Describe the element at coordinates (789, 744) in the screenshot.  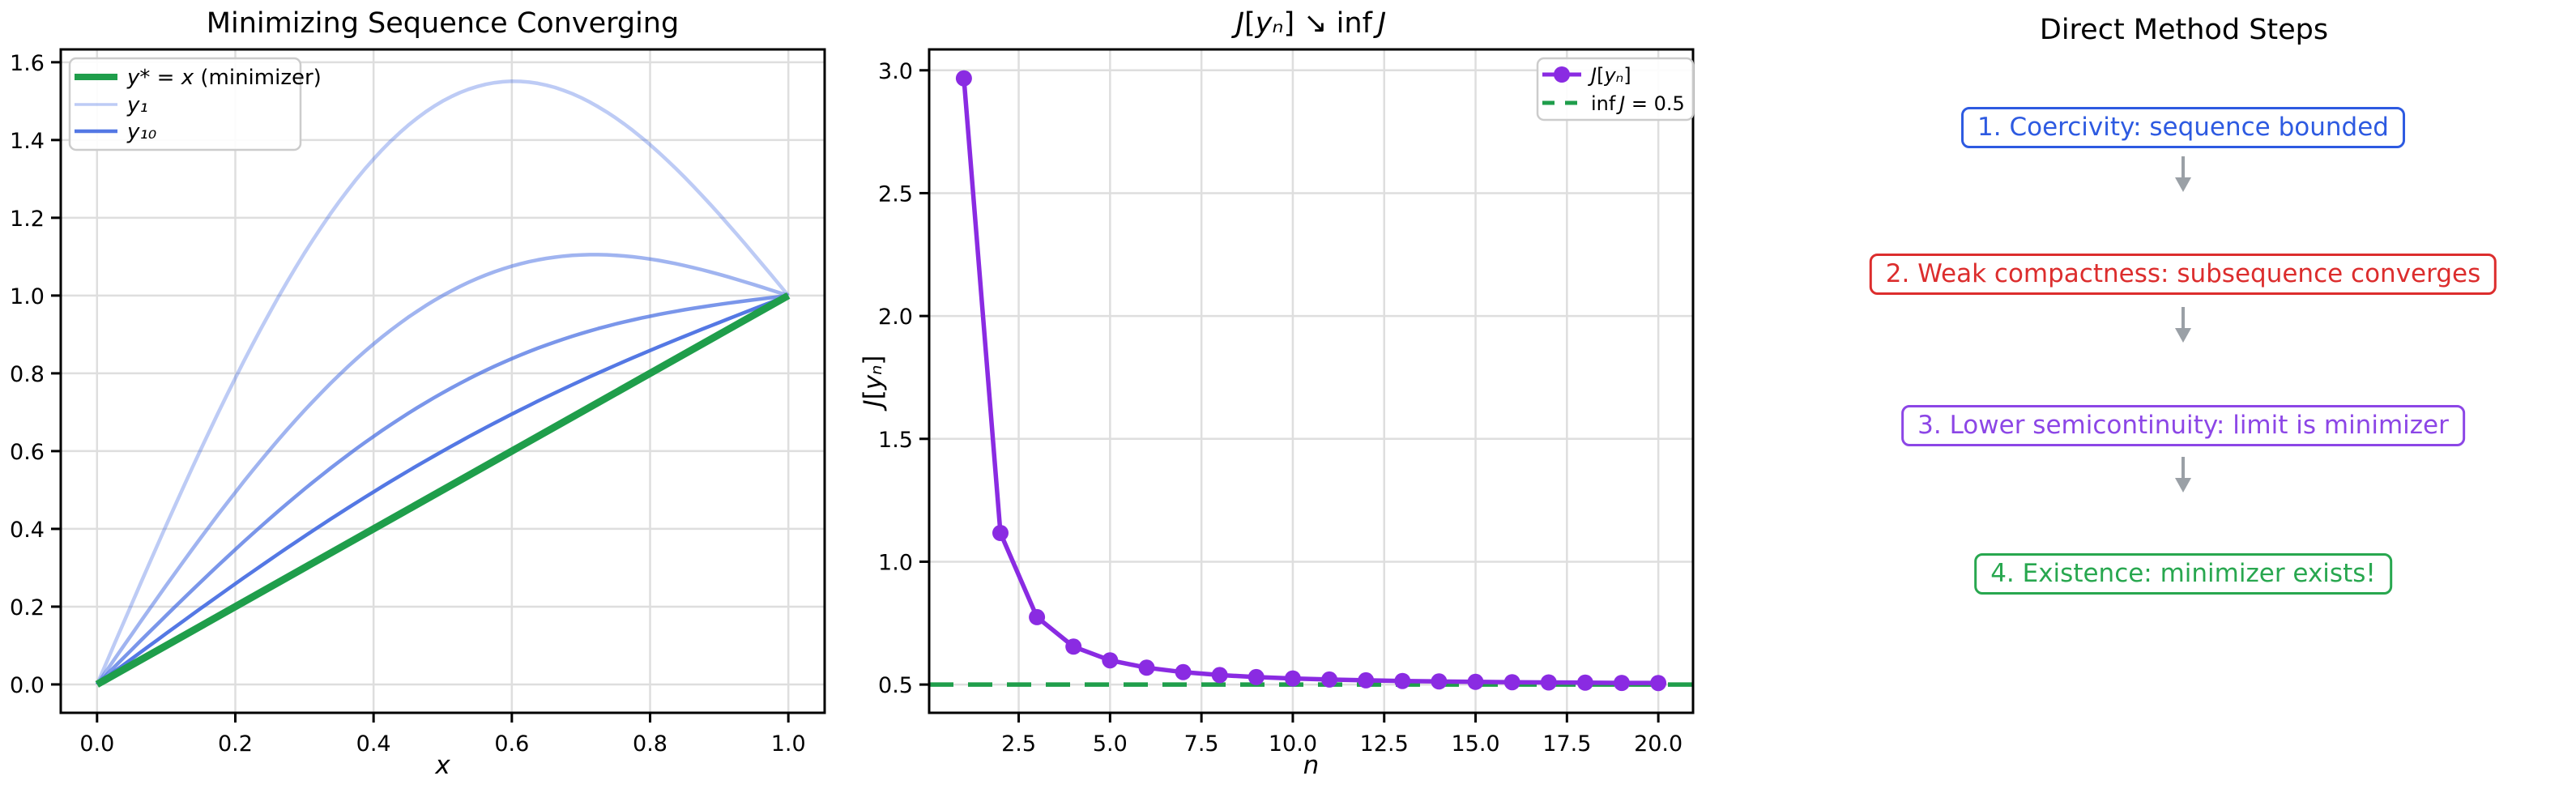
I see `x-tick-label: 1.0` at that location.